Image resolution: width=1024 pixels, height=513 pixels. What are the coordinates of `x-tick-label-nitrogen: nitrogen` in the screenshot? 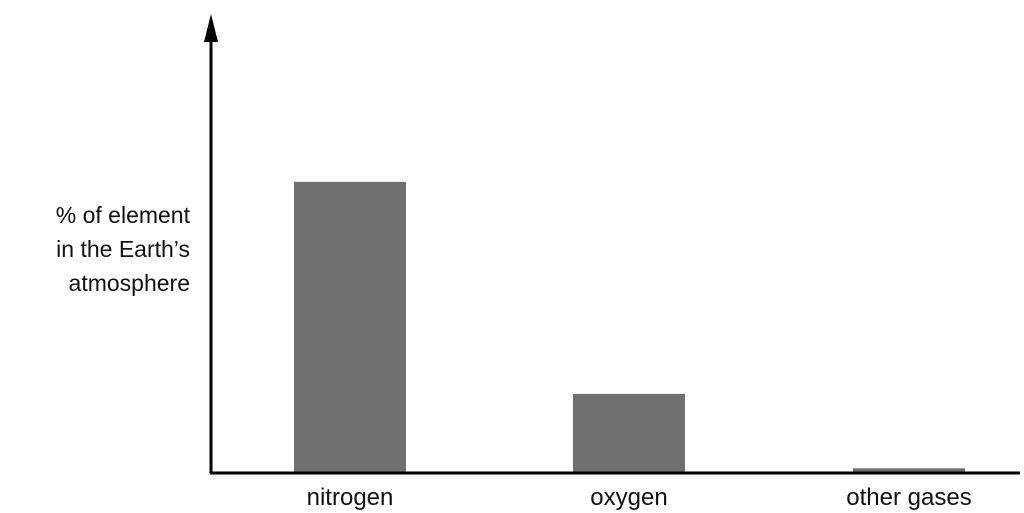 It's located at (350, 497).